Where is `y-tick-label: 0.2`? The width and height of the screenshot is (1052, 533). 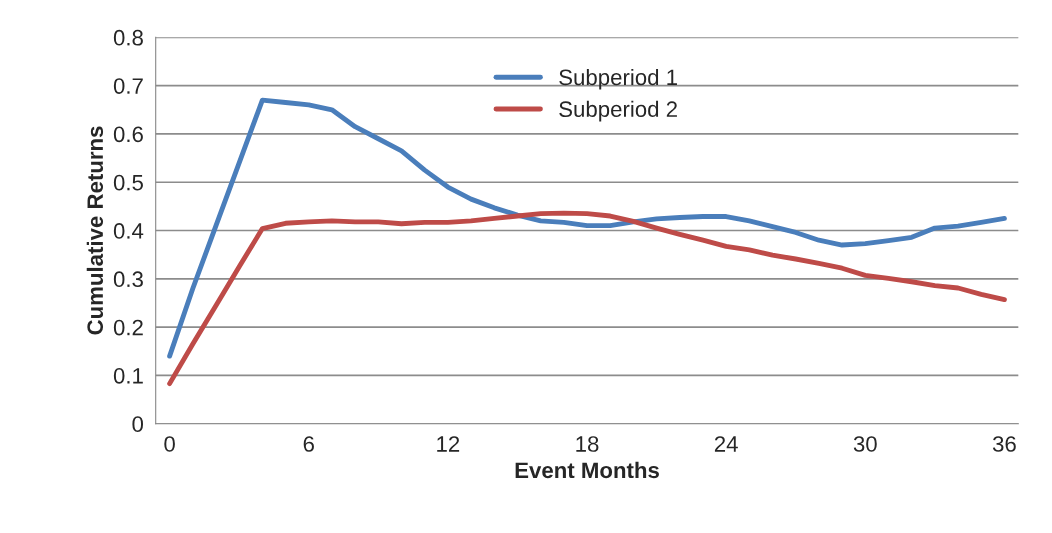
y-tick-label: 0.2 is located at coordinates (128, 327).